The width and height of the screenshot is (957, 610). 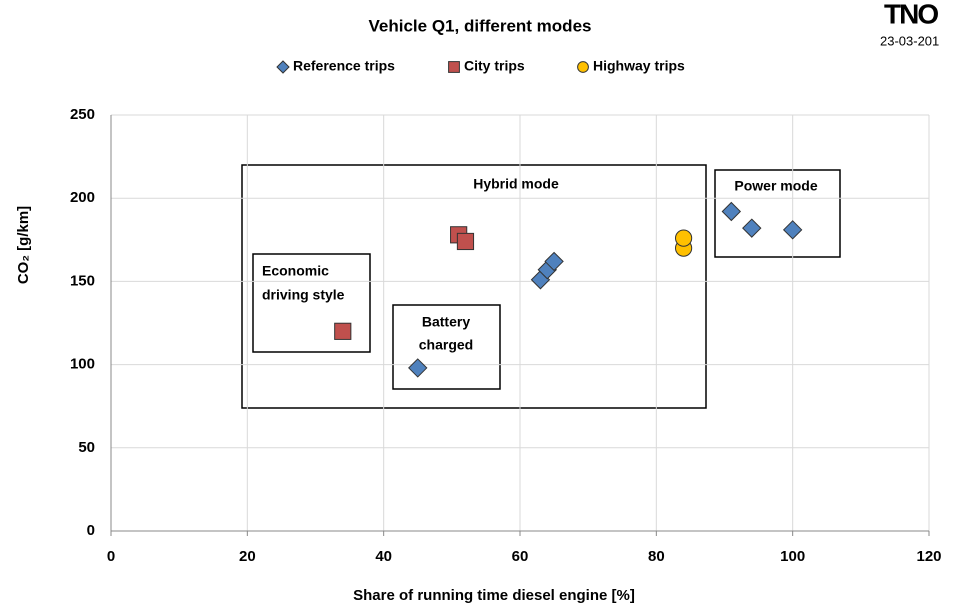 What do you see at coordinates (111, 556) in the screenshot?
I see `x-tick-label: 0` at bounding box center [111, 556].